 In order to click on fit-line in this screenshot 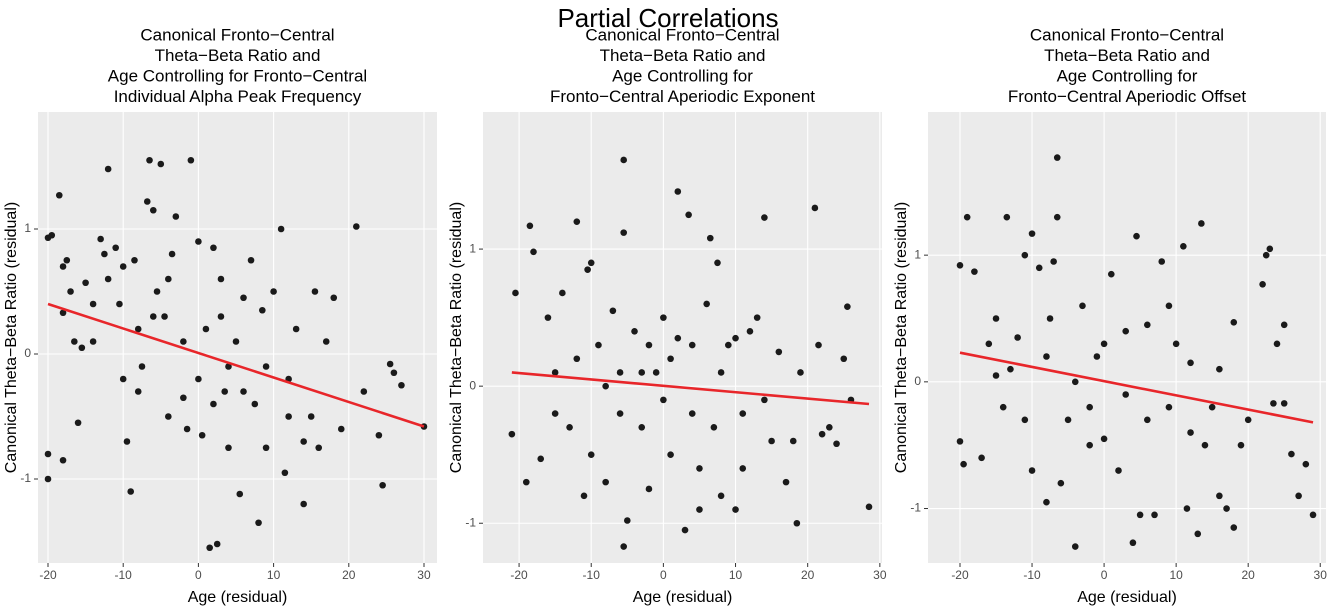, I will do `click(236, 365)`.